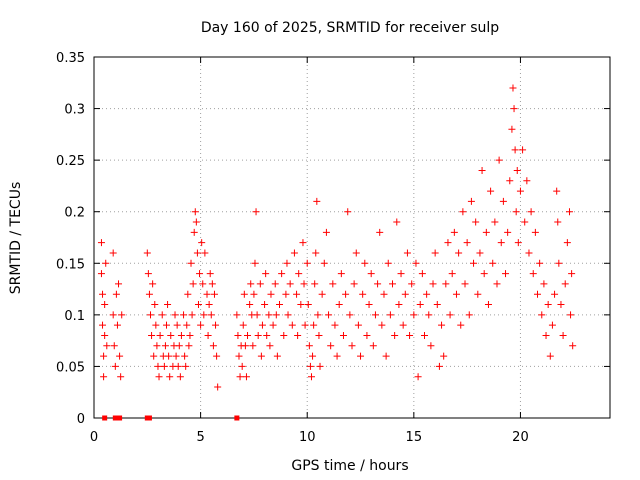 This screenshot has height=480, width=640. Describe the element at coordinates (309, 437) in the screenshot. I see `x-tick-labels: 0 5 10 15 20` at that location.